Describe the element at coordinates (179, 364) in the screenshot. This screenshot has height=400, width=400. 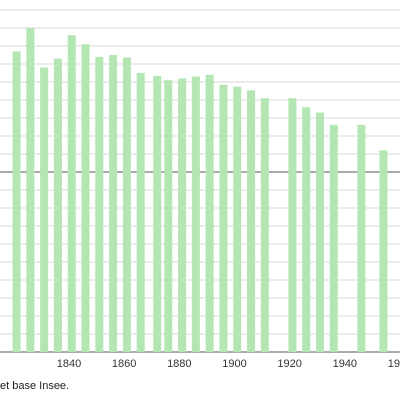
I see `x-tick-label: 1880` at that location.